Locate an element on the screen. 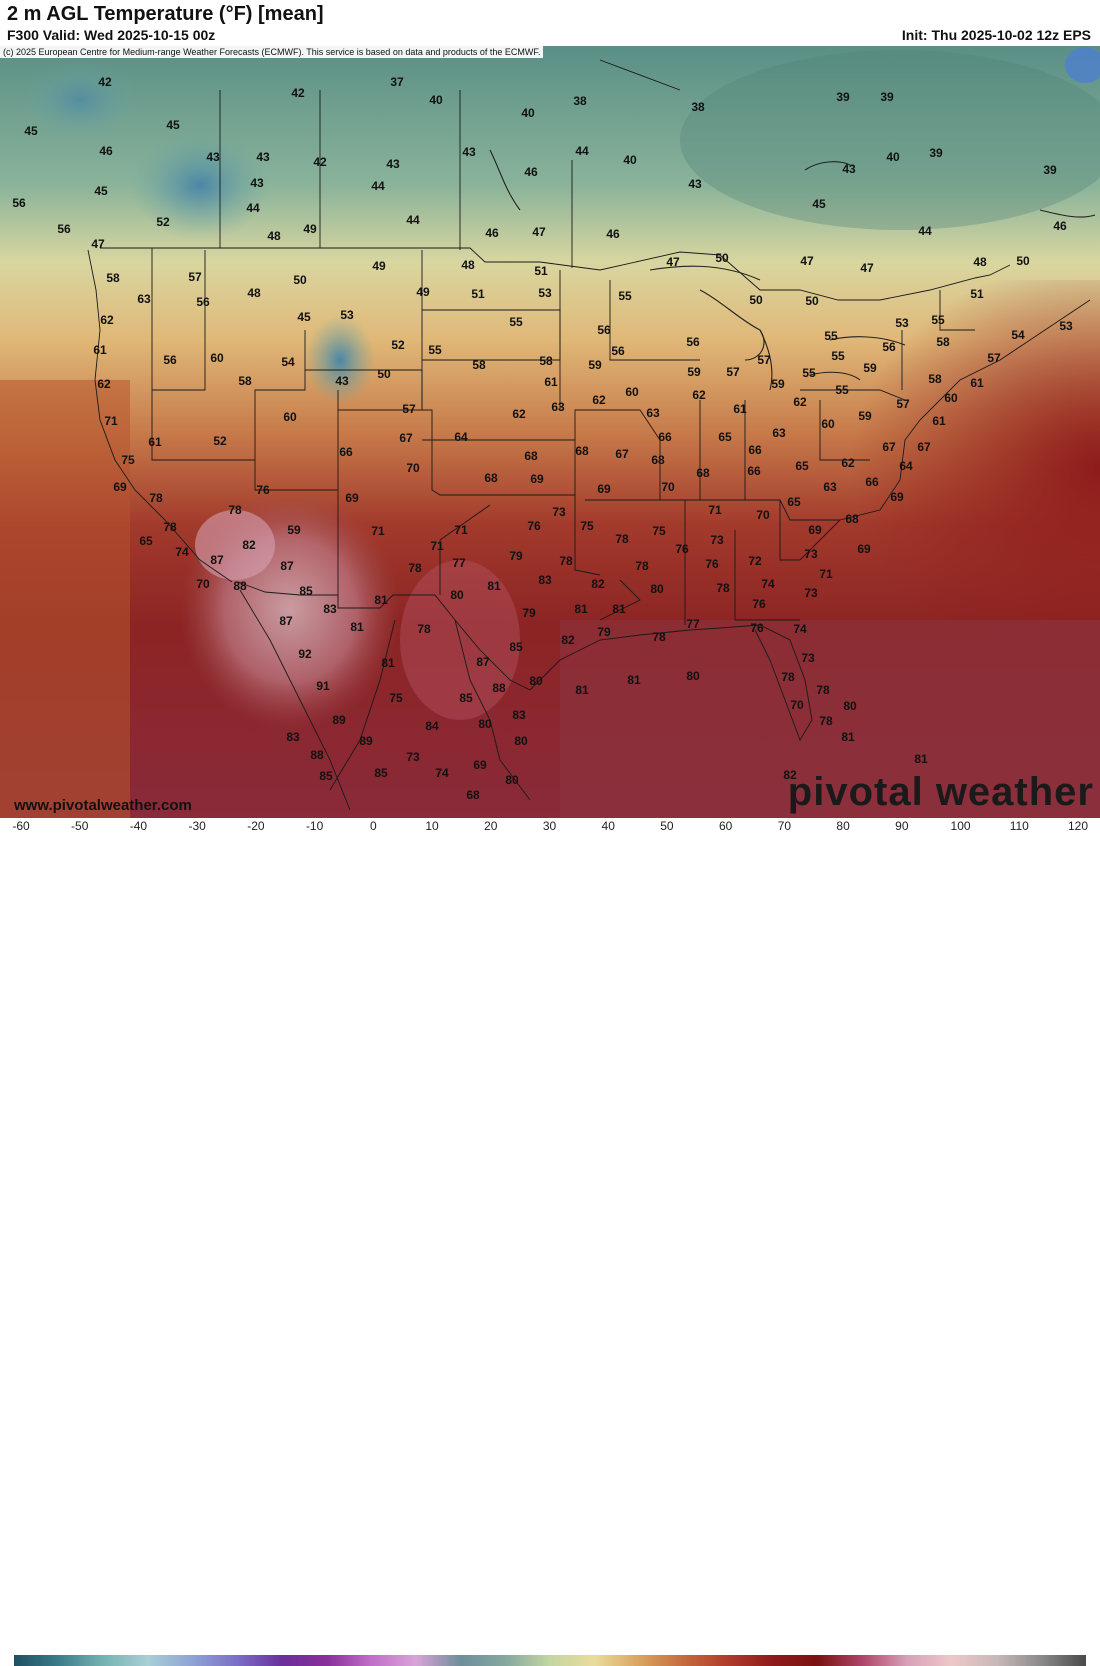 This screenshot has width=1100, height=1666. temperature-value: 44 is located at coordinates (925, 231).